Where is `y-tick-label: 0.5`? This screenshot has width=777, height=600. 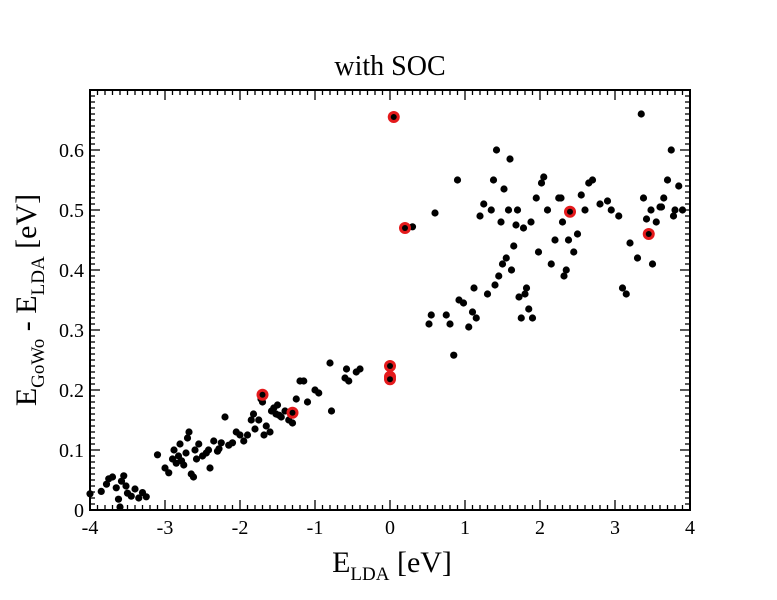 y-tick-label: 0.5 is located at coordinates (71, 211).